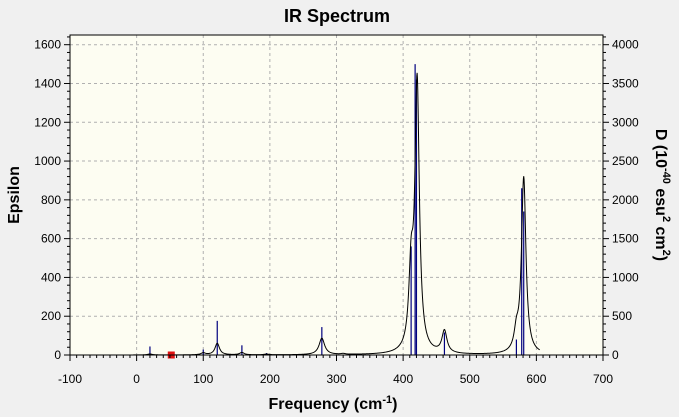  I want to click on x-axis-title: Frequency (cm-1), so click(333, 403).